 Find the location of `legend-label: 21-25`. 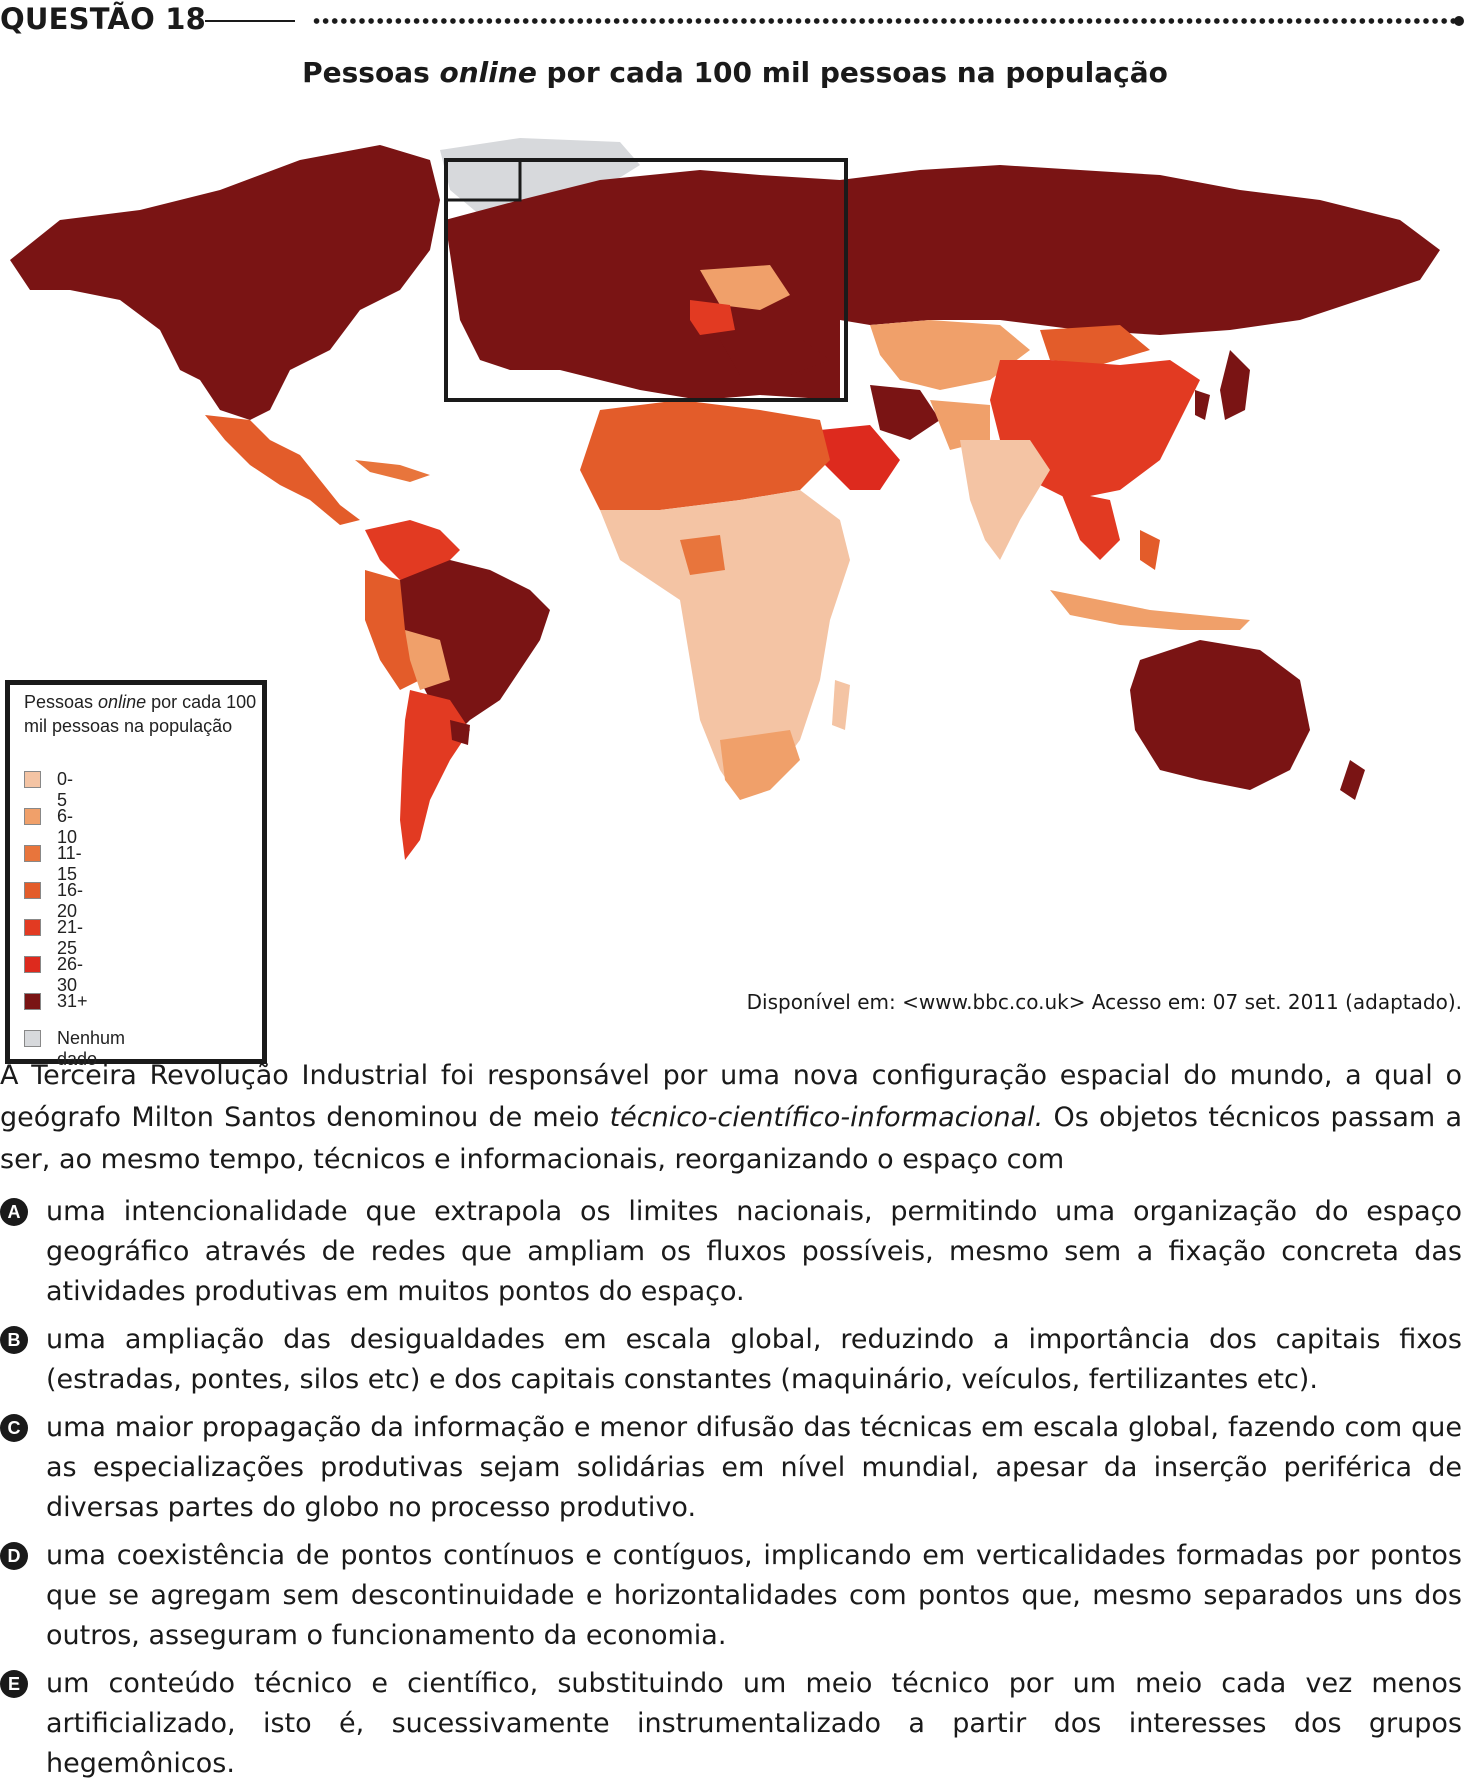

legend-label: 21-25 is located at coordinates (70, 937).